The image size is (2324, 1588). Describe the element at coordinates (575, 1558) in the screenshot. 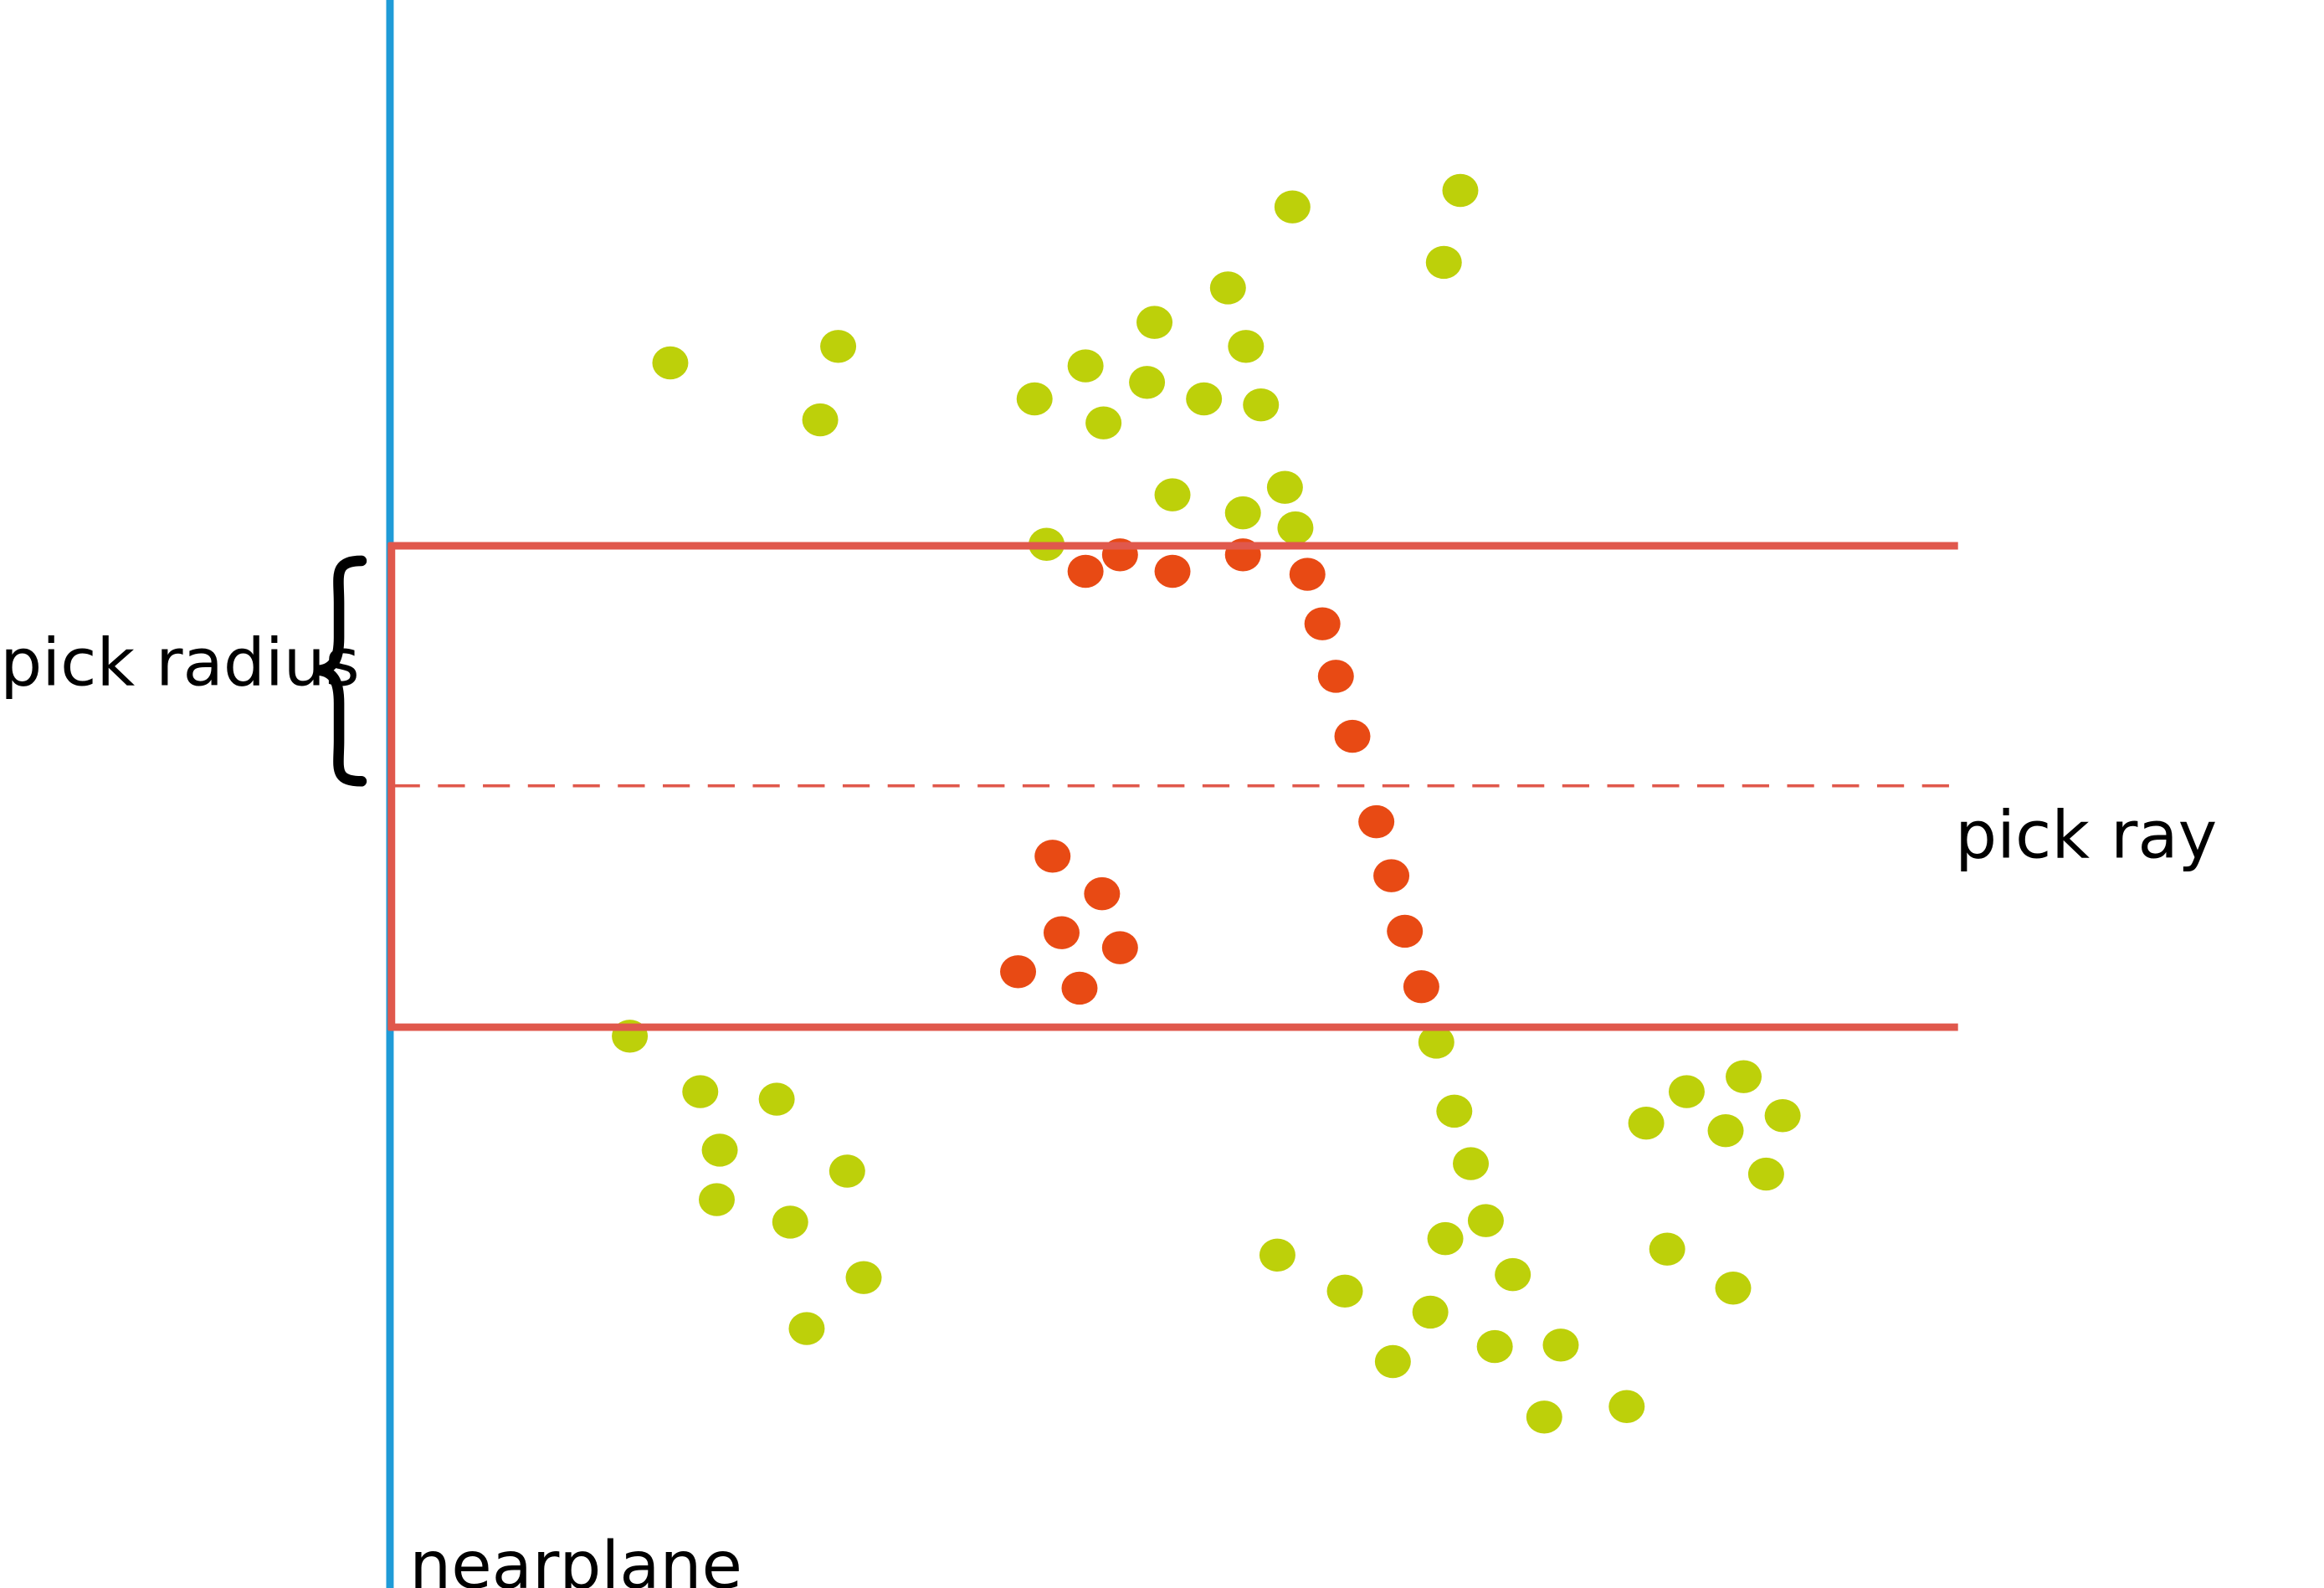

I see `nearplane-label: nearplane` at that location.